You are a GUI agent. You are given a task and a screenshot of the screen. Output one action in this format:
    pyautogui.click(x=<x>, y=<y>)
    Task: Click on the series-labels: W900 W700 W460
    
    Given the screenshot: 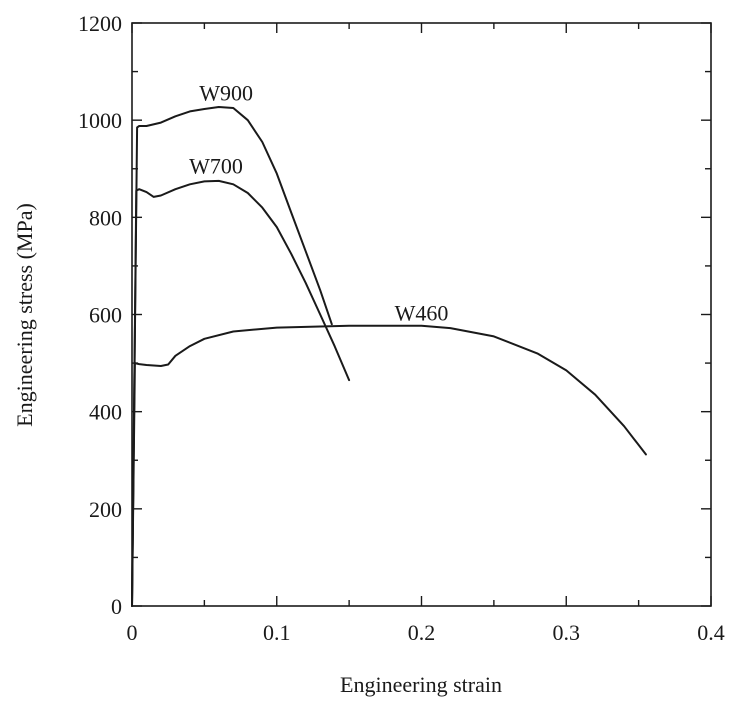 What is the action you would take?
    pyautogui.click(x=318, y=203)
    